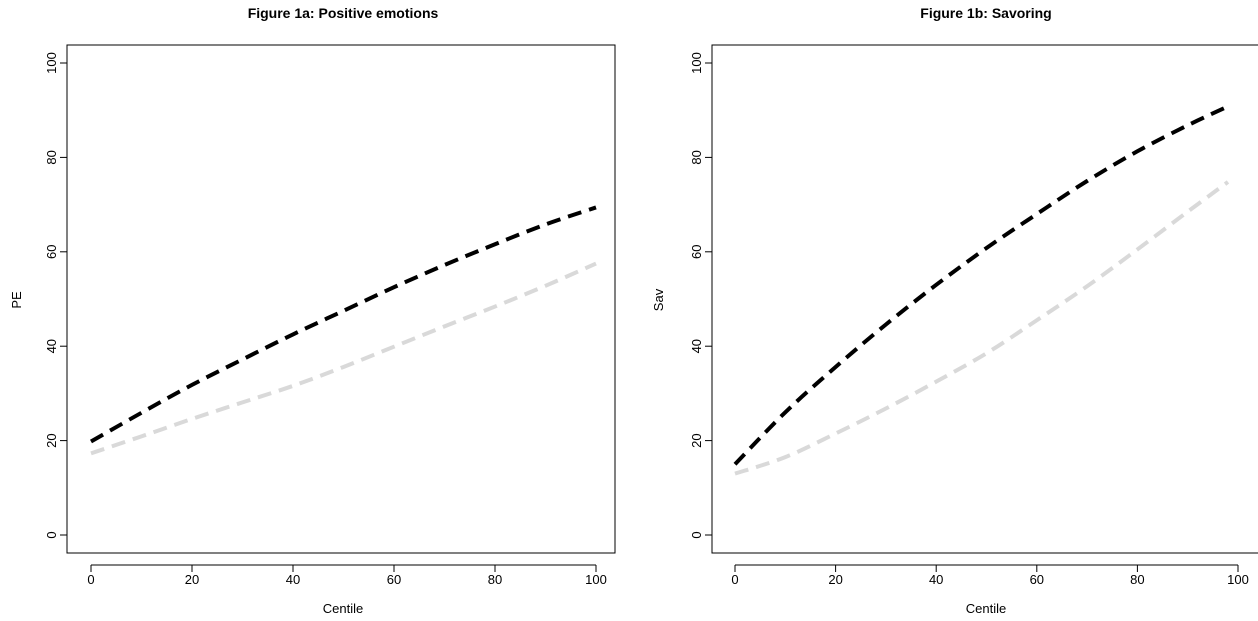  I want to click on y-axis-label: Sav, so click(658, 299).